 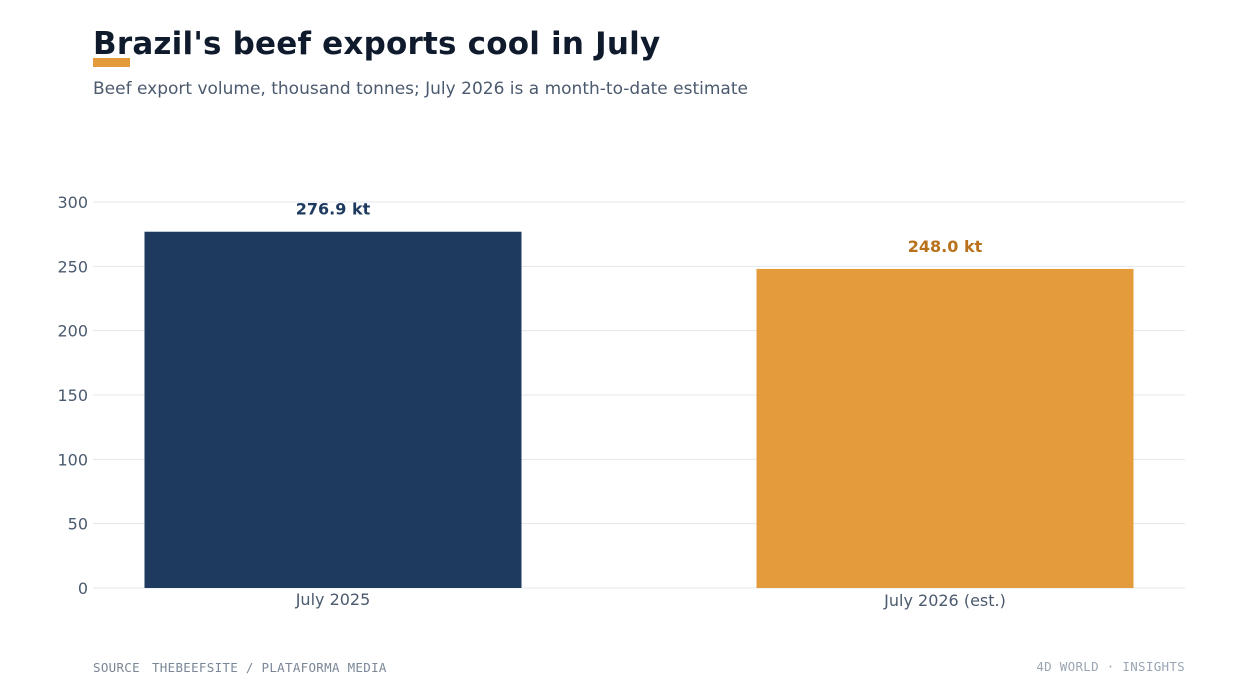 What do you see at coordinates (1110, 666) in the screenshot?
I see `brand-credit: 4D WORLD · INSIGHTS` at bounding box center [1110, 666].